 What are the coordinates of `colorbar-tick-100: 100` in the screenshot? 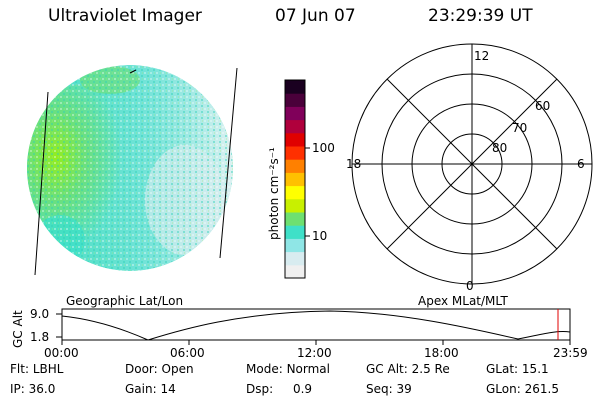 It's located at (323, 148).